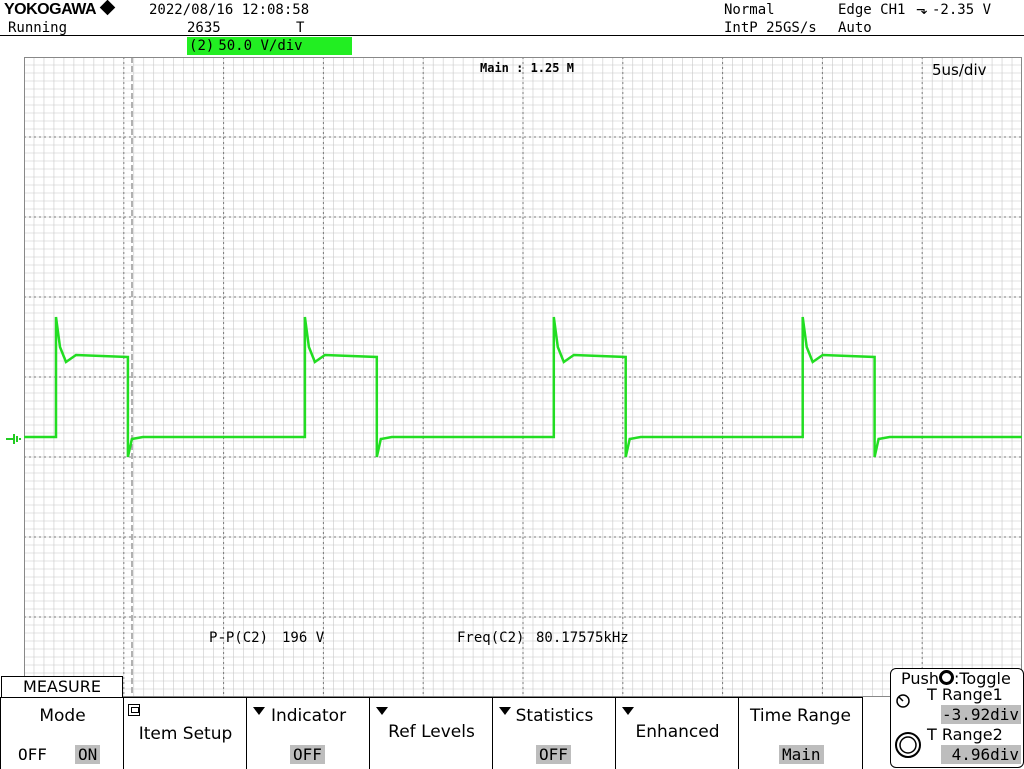  I want to click on zoom-label: Main : 1.25 M, so click(527, 68).